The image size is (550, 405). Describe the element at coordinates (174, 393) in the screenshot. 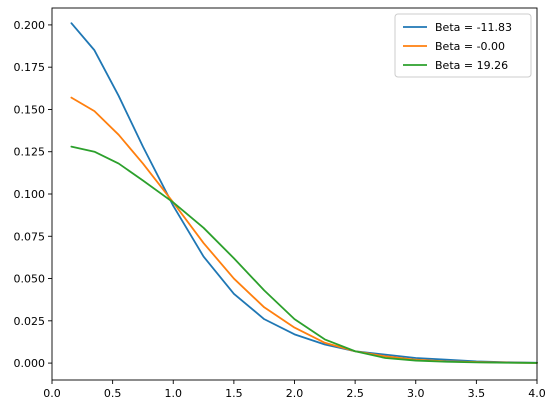

I see `x-tick-label-2: 1.0` at that location.